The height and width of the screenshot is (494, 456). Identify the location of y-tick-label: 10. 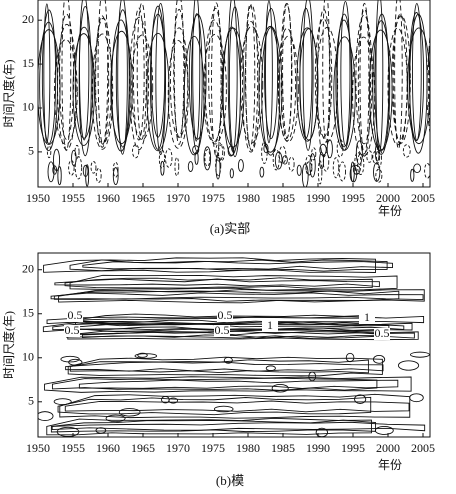
(28, 357).